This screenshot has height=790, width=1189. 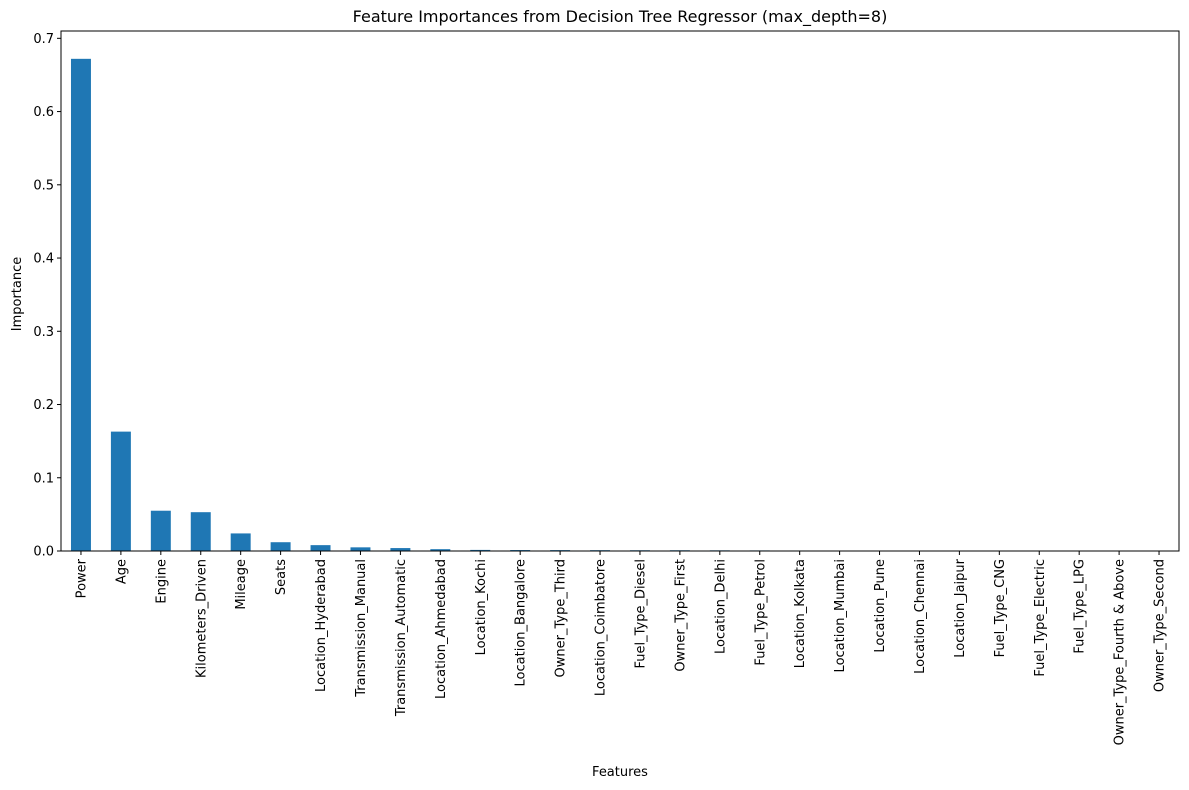 I want to click on x-tick-label: Location_Kochi, so click(x=481, y=607).